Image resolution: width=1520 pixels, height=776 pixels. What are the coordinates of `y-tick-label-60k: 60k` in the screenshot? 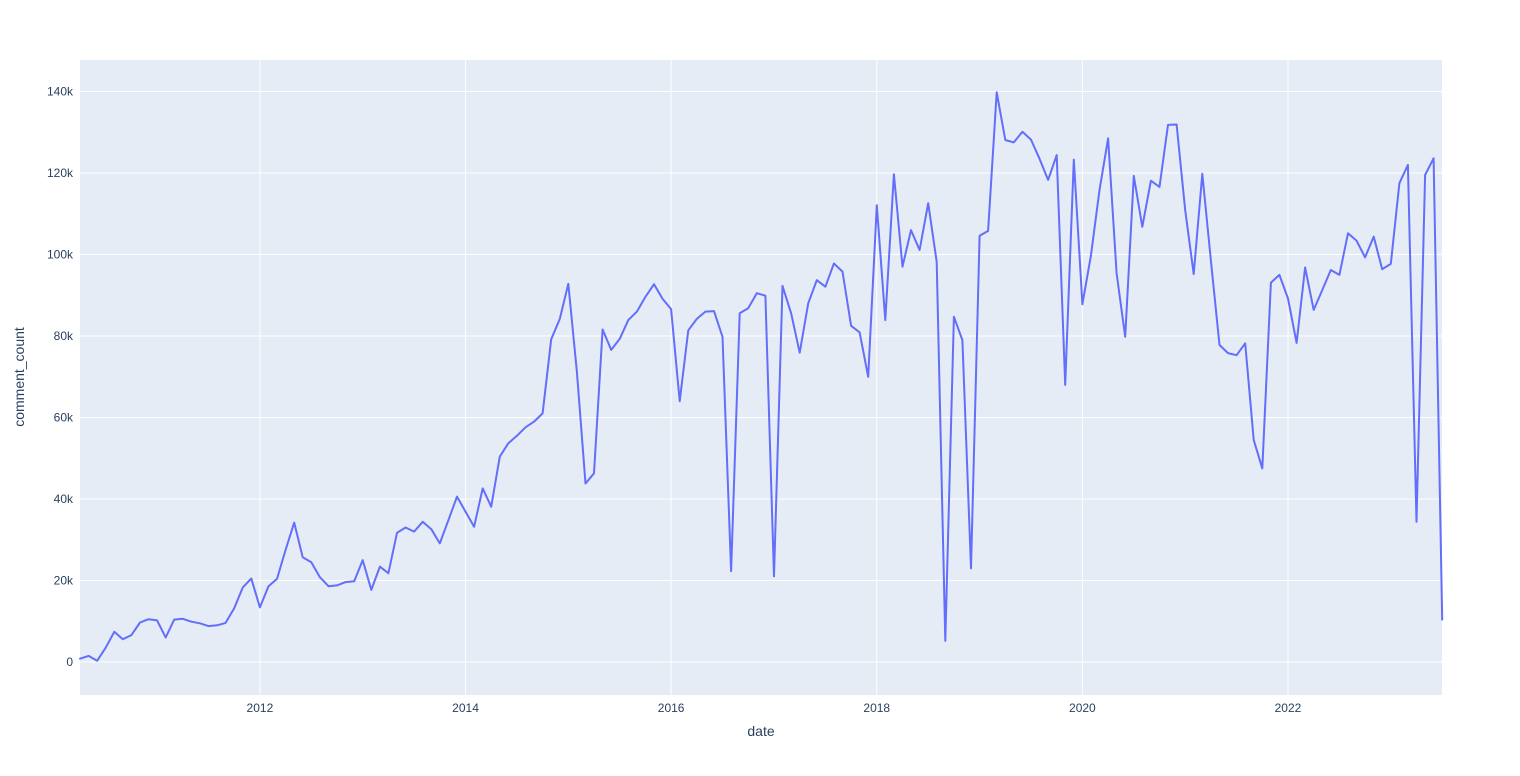 It's located at (64, 418).